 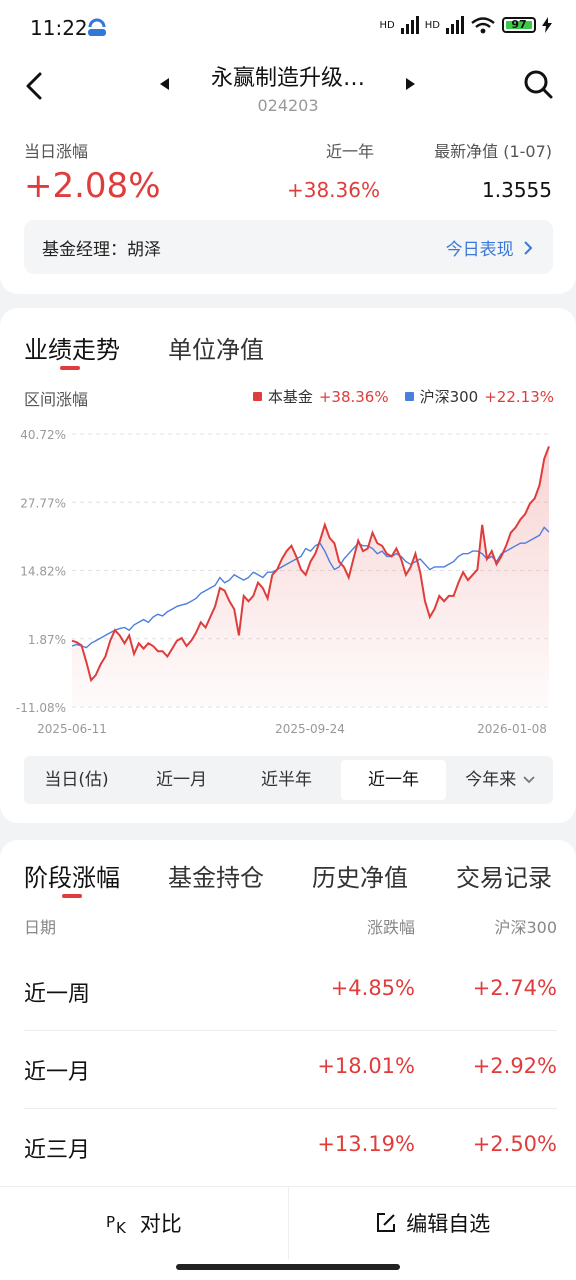 What do you see at coordinates (57, 1150) in the screenshot?
I see `row-label: 近三月` at bounding box center [57, 1150].